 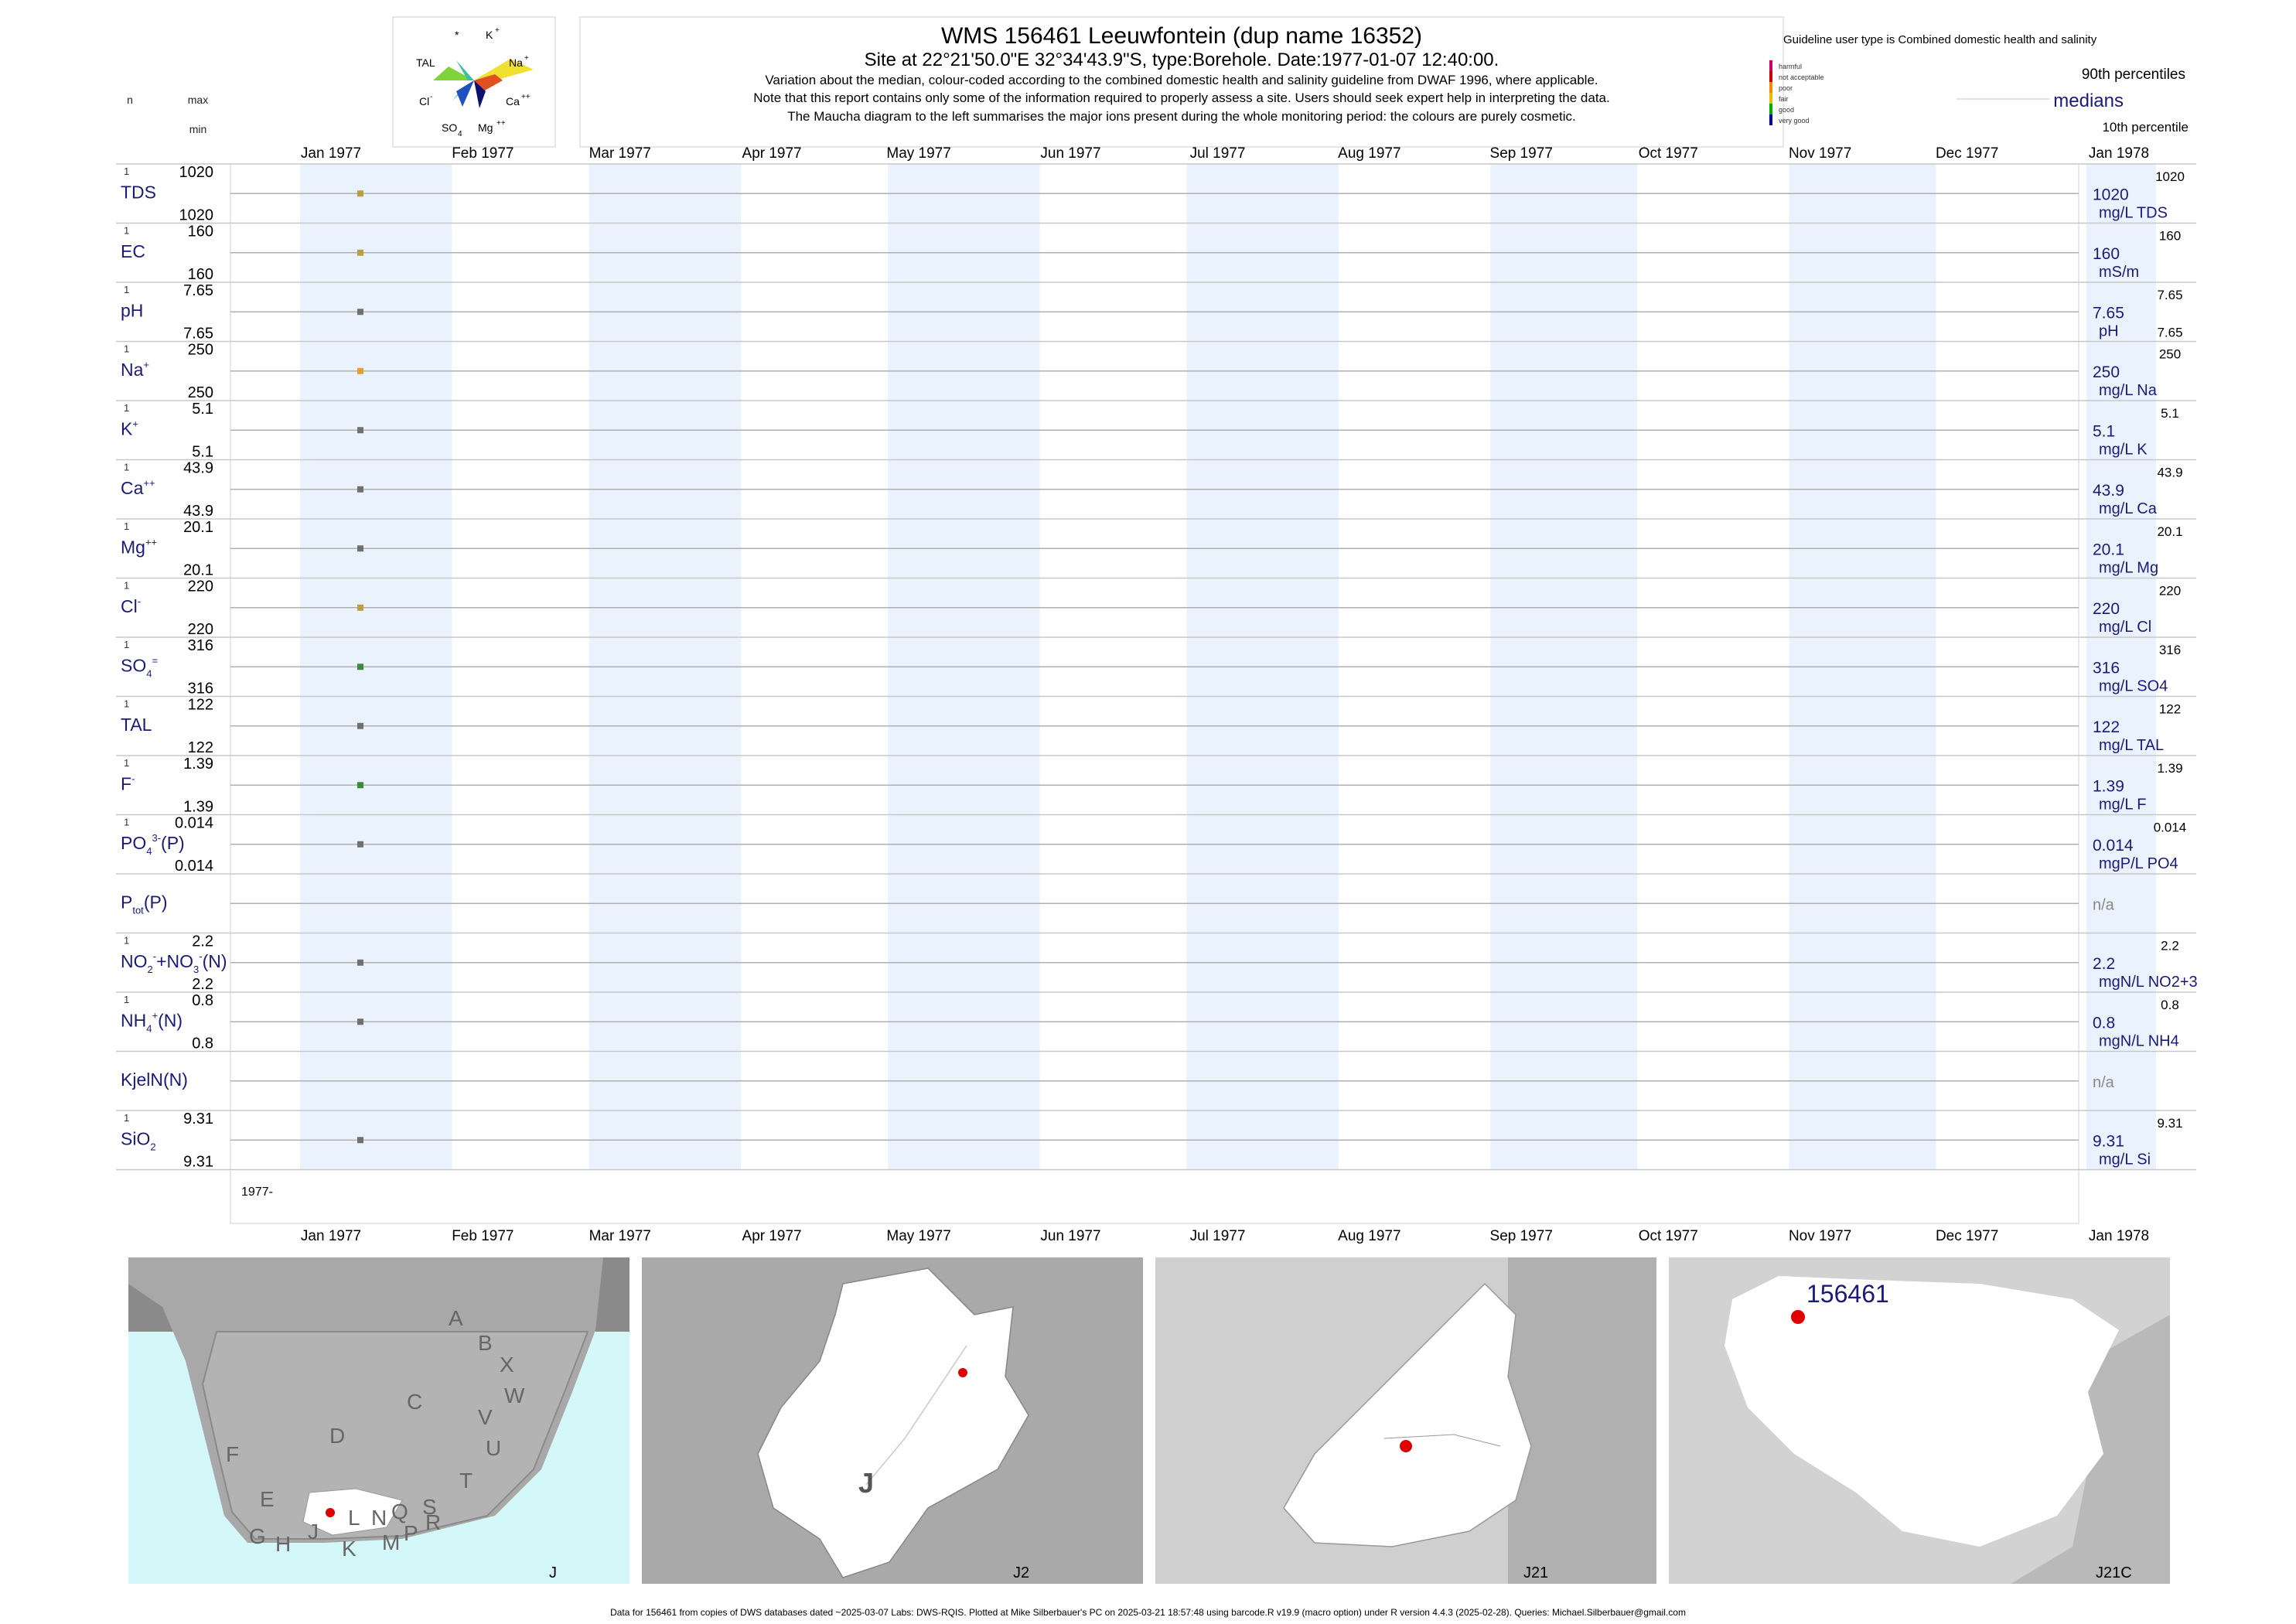 I want to click on unit-label: mg/L K, so click(x=2123, y=449).